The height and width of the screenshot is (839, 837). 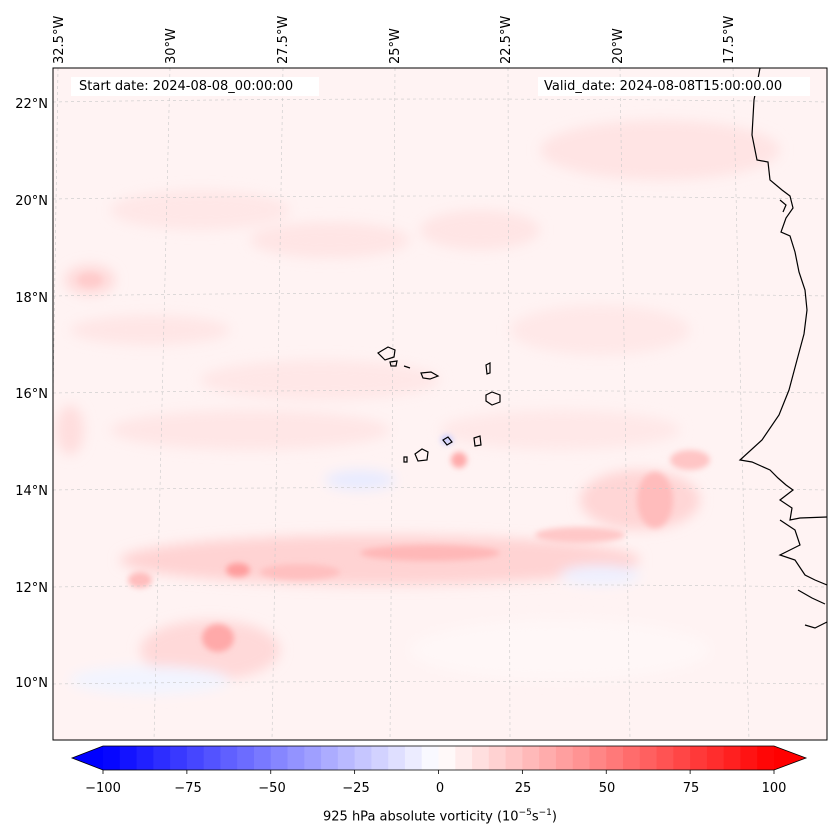 I want to click on colorbar-tick: −100, so click(x=103, y=788).